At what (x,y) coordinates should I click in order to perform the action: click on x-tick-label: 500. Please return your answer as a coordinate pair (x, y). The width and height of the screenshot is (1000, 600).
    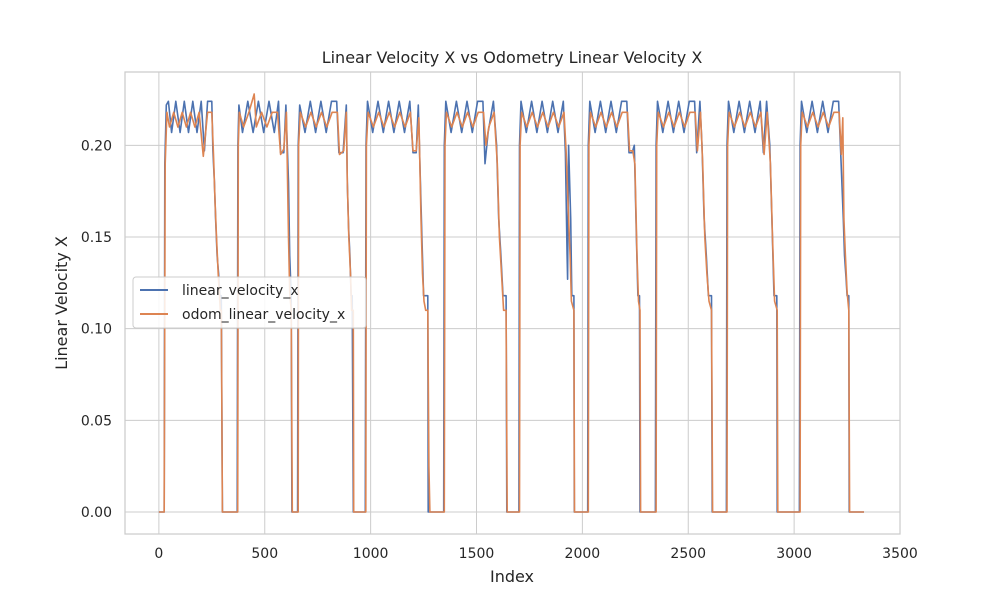
    Looking at the image, I should click on (264, 554).